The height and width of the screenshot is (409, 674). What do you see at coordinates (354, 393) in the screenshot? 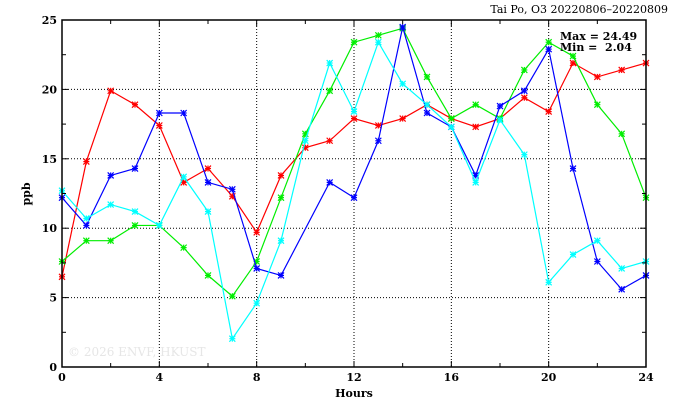
I see `x-axis-label: Hours` at bounding box center [354, 393].